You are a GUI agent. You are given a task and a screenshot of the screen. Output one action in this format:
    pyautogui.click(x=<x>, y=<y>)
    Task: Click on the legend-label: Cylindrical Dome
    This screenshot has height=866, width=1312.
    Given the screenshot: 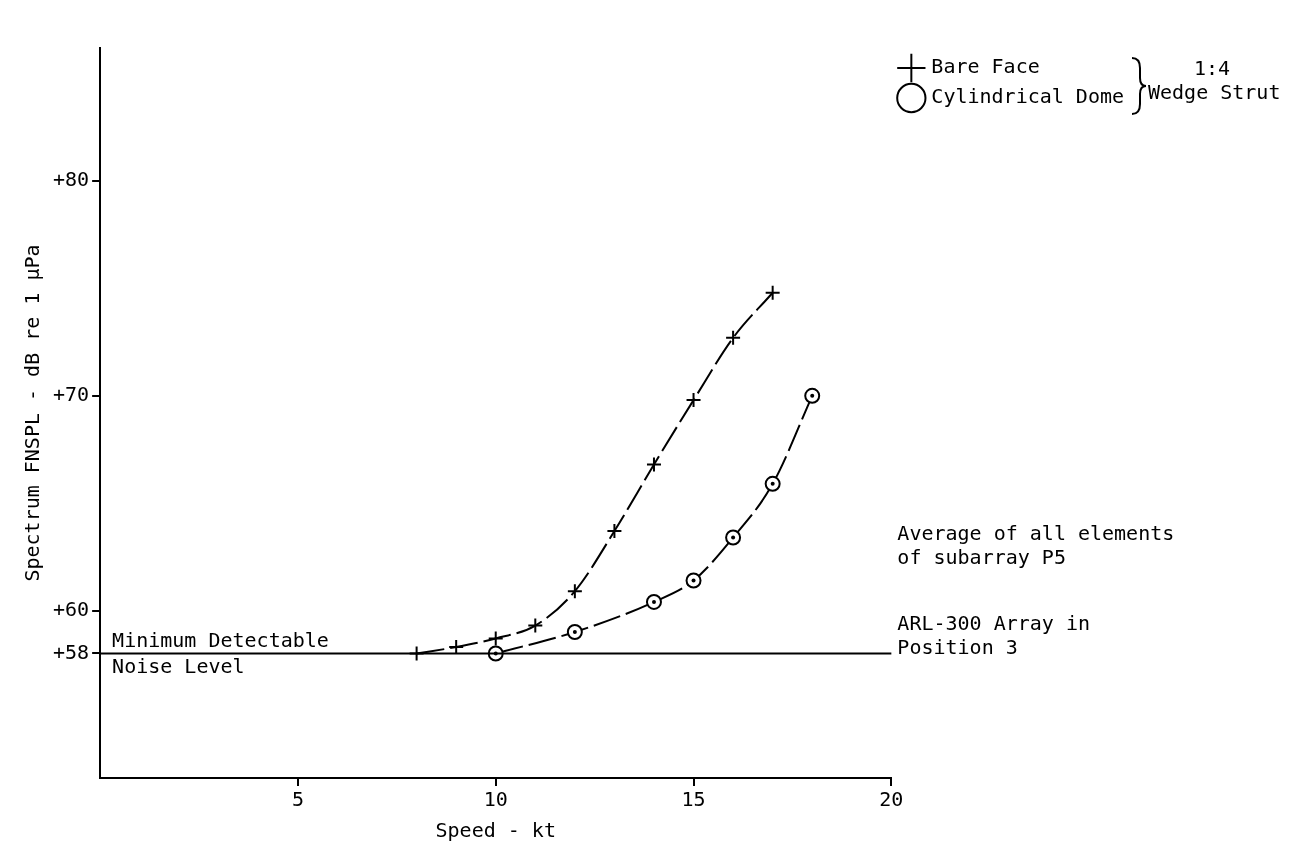 What is the action you would take?
    pyautogui.click(x=1027, y=96)
    